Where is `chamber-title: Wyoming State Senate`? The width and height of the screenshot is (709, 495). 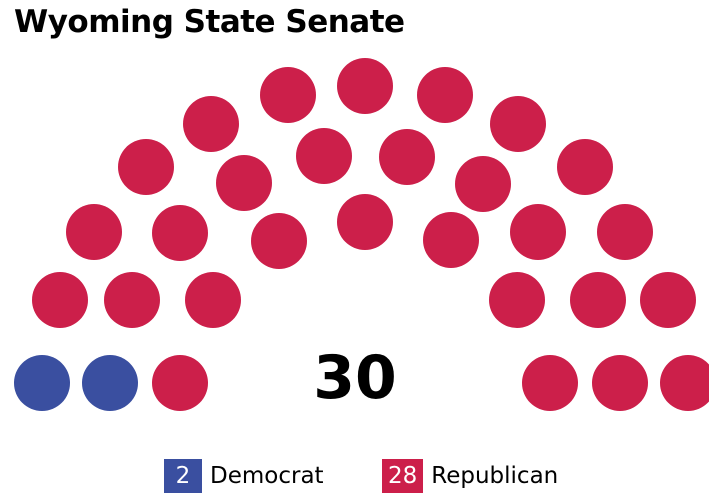
chamber-title: Wyoming State Senate is located at coordinates (209, 22).